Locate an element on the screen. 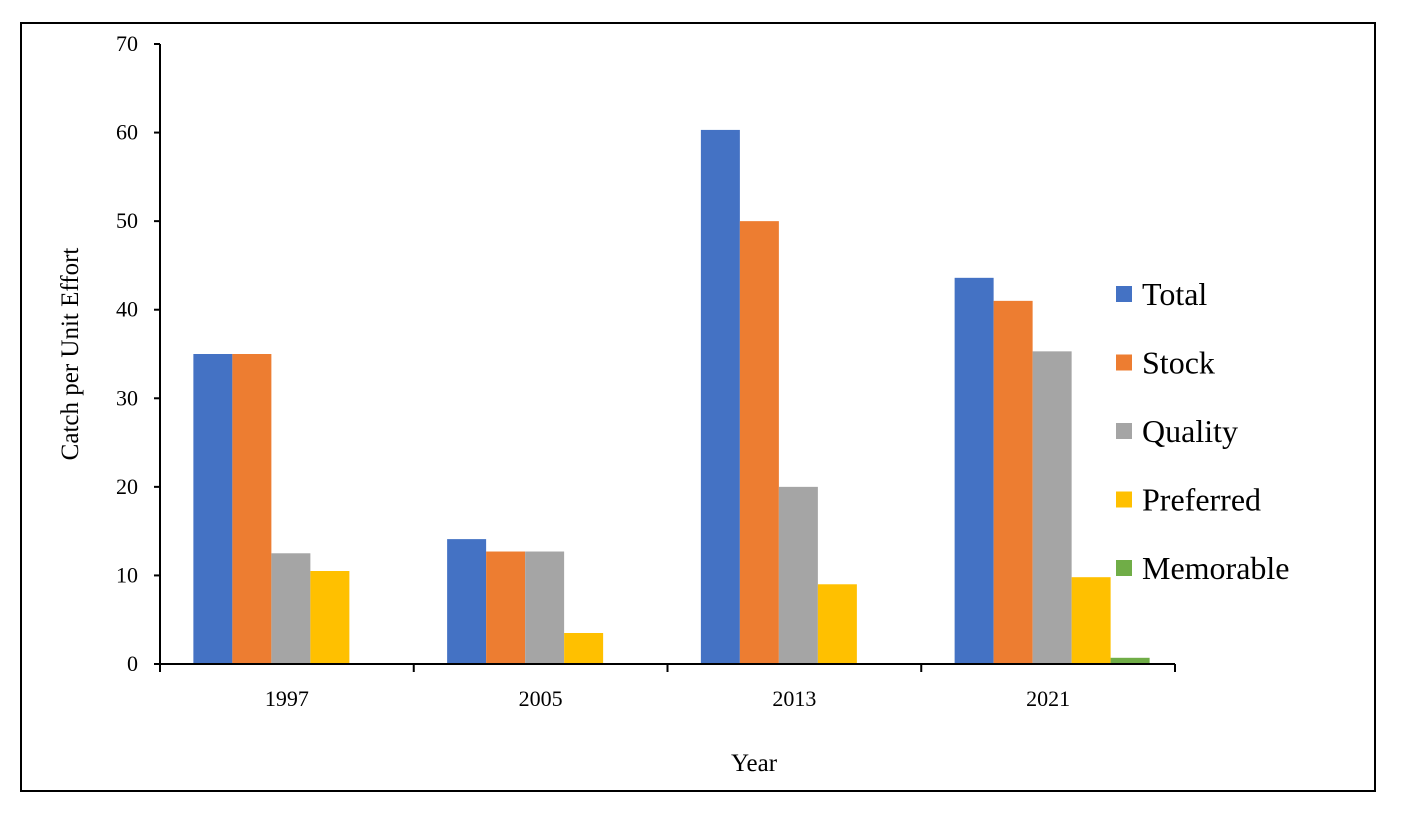 The image size is (1404, 824). legend-label-quality: Quality is located at coordinates (1190, 431).